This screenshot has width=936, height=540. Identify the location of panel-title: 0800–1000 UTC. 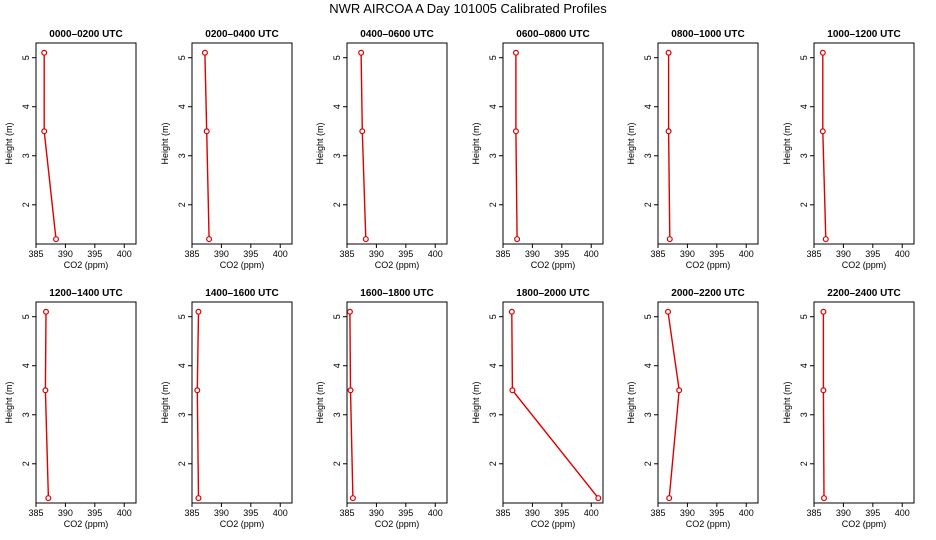
(707, 34).